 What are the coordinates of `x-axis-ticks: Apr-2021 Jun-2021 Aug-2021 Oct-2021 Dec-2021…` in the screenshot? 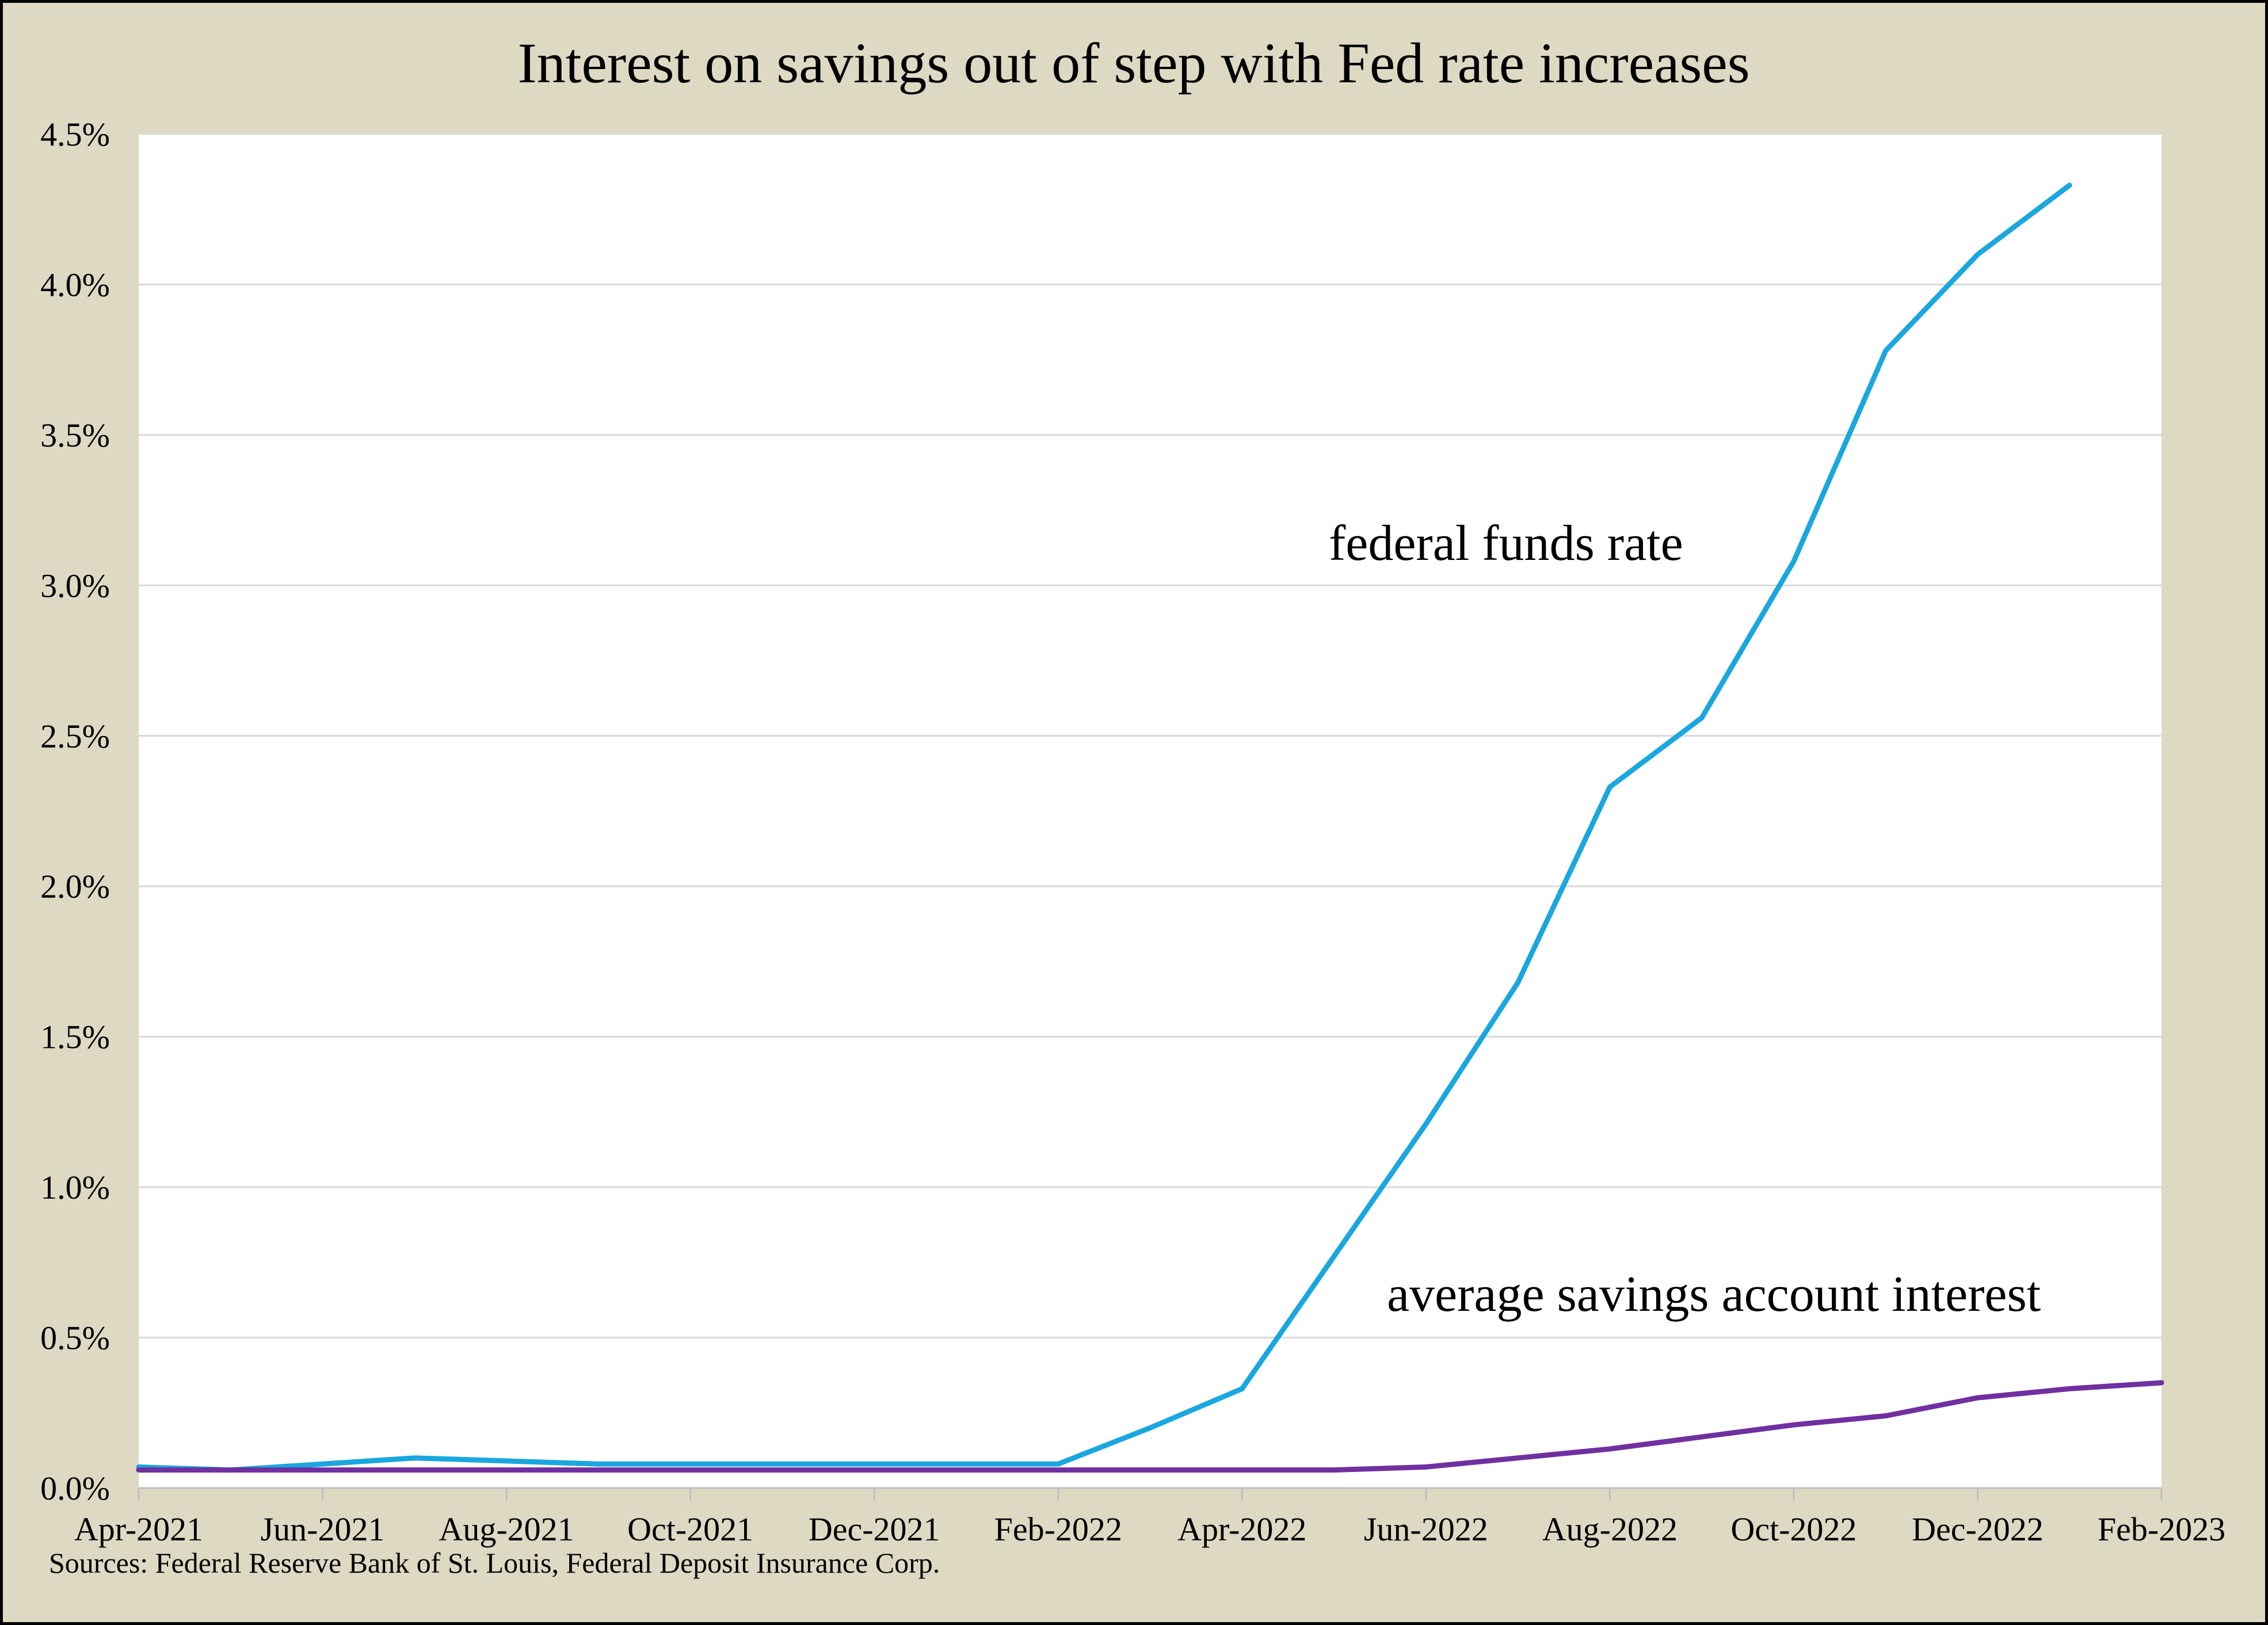 It's located at (1149, 1517).